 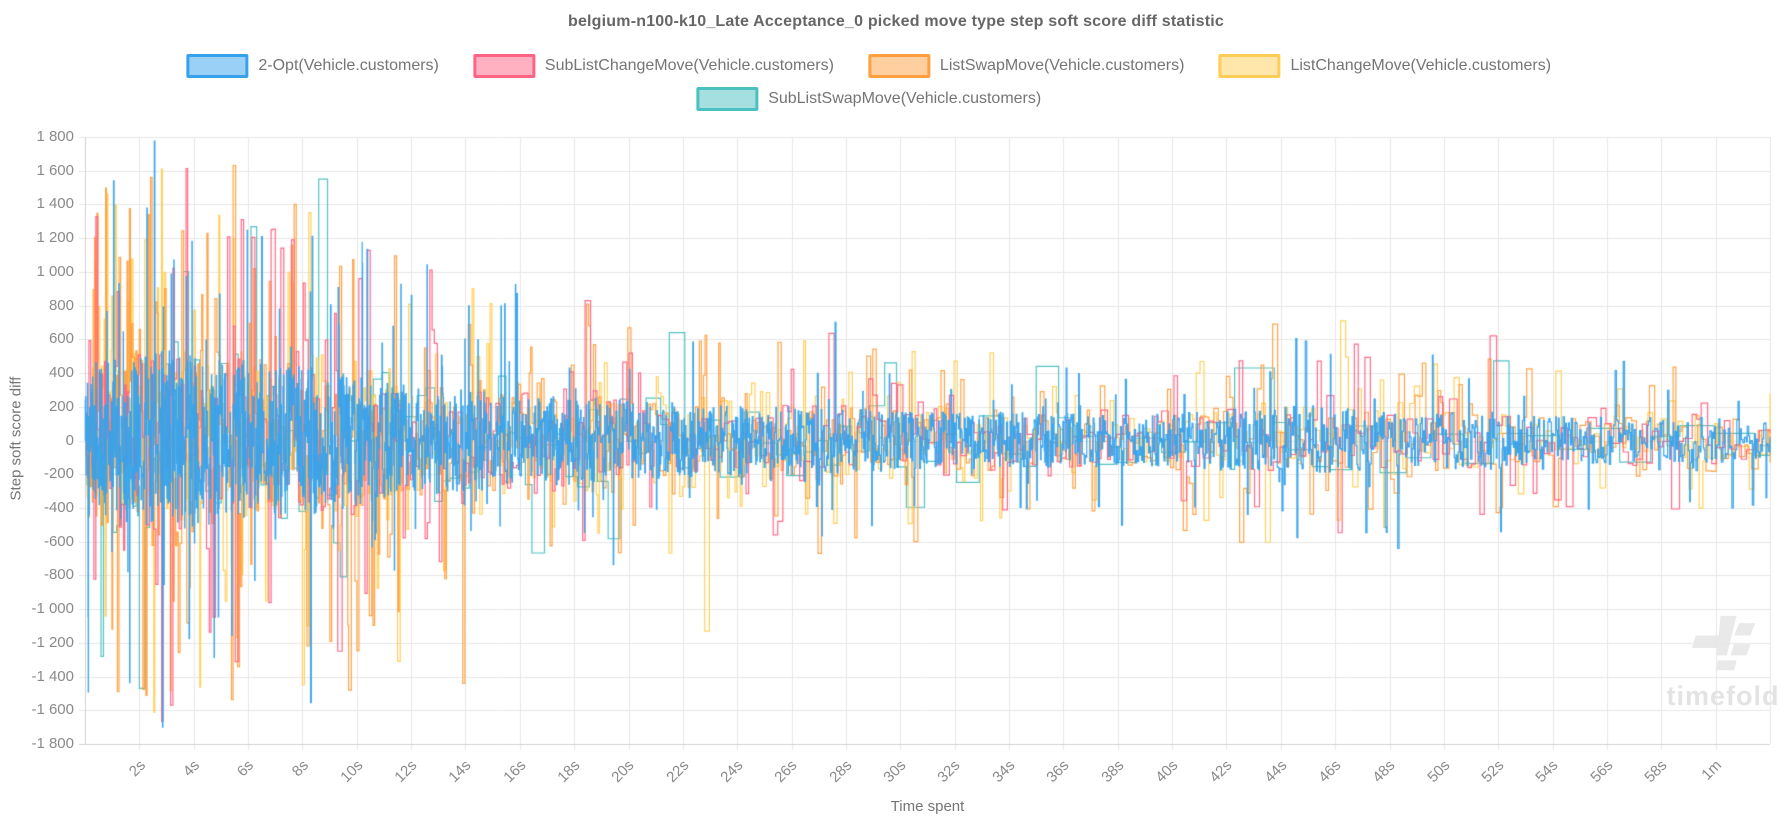 I want to click on y-tick-label: 1 000, so click(x=55, y=271).